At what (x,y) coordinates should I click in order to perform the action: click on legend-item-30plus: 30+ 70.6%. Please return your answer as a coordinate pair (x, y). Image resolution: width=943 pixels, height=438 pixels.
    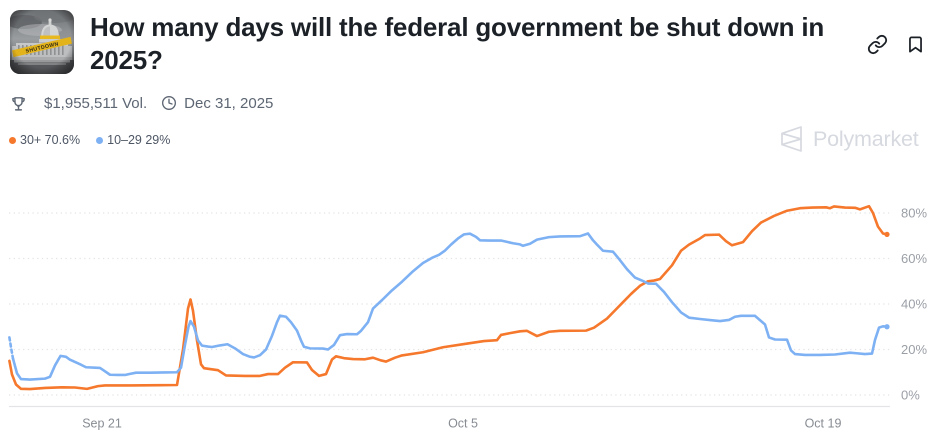
    Looking at the image, I should click on (44, 140).